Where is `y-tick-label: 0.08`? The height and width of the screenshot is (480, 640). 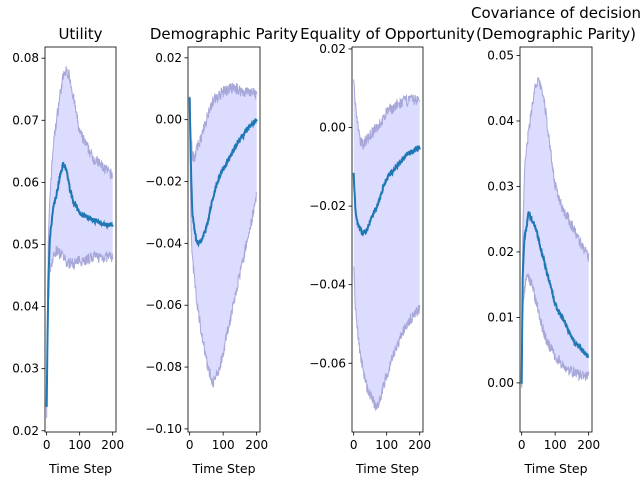 y-tick-label: 0.08 is located at coordinates (25, 58).